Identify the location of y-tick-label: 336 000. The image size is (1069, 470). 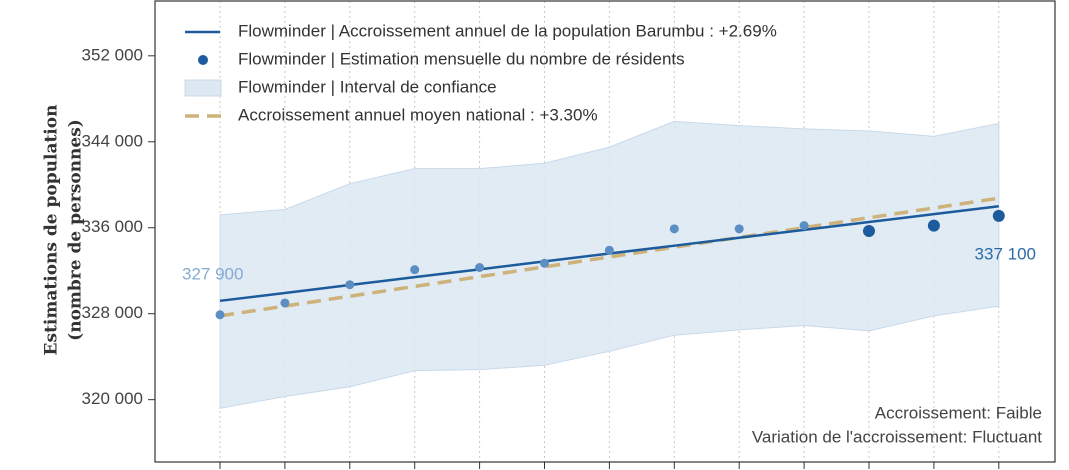
(112, 226).